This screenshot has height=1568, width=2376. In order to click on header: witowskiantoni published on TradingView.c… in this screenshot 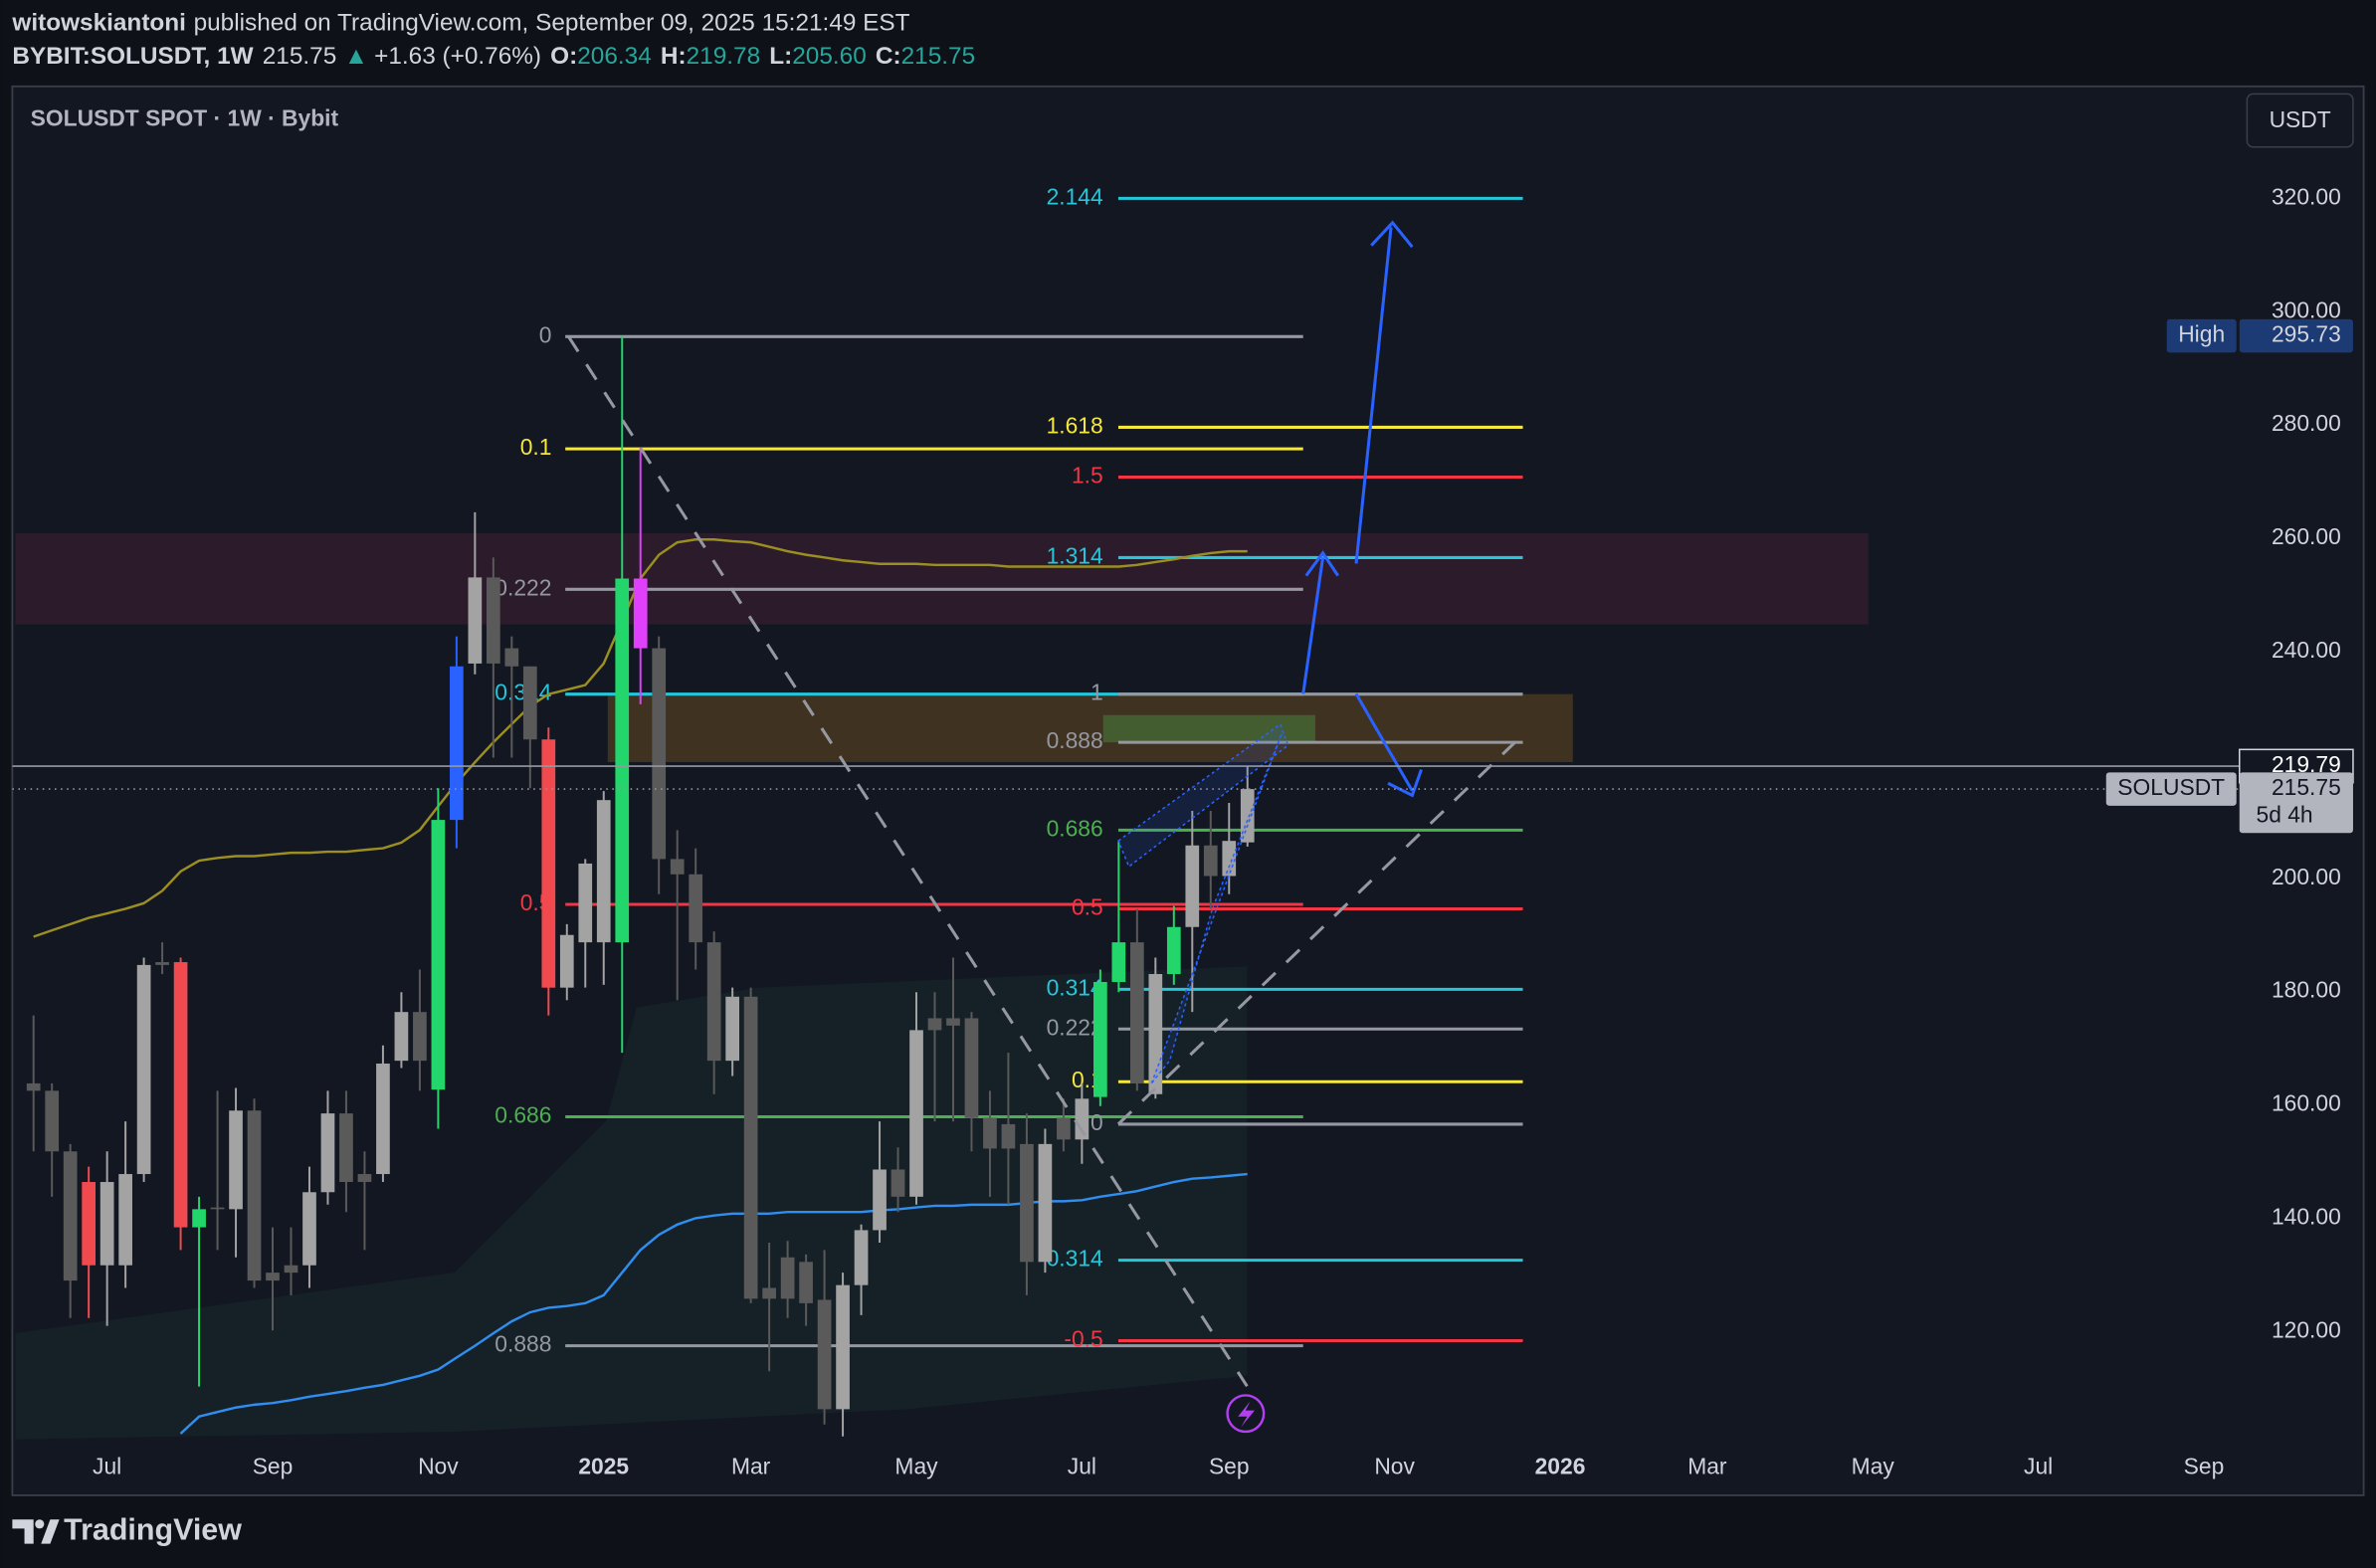, I will do `click(493, 40)`.